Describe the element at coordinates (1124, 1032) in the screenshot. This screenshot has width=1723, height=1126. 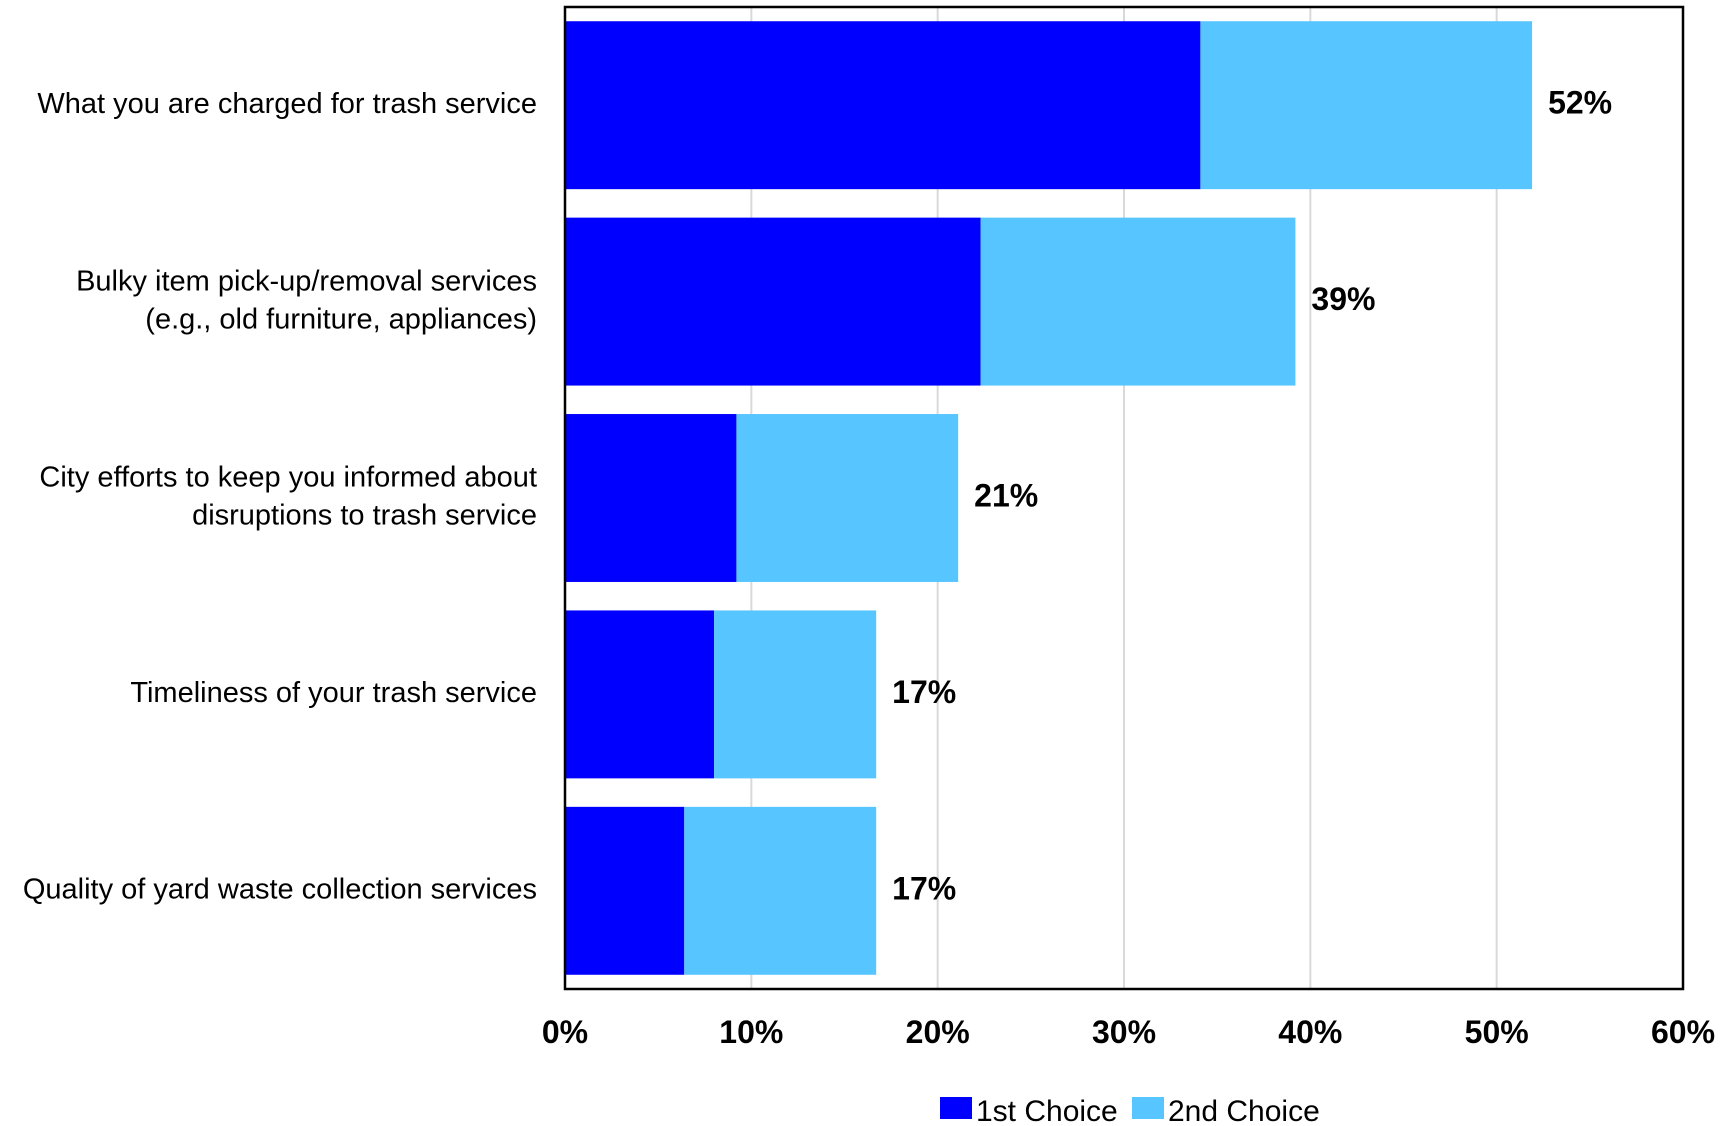
I see `x-tick-label-3: 30%` at that location.